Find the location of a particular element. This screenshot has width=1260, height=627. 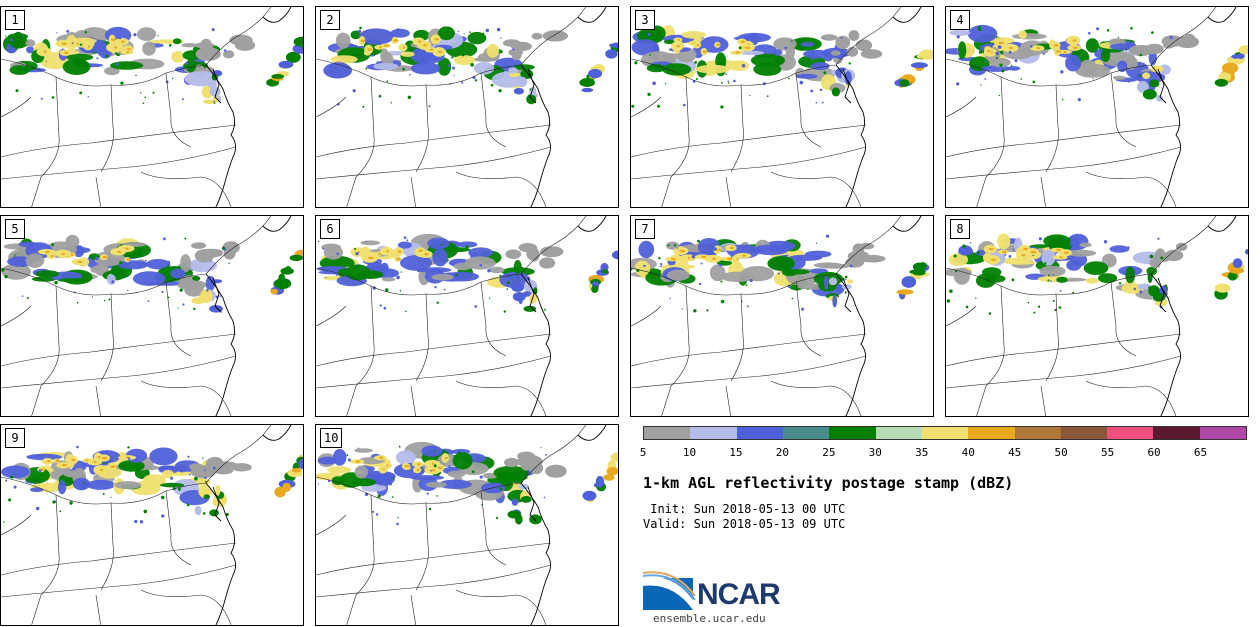

member-number-label: 7 is located at coordinates (645, 229).